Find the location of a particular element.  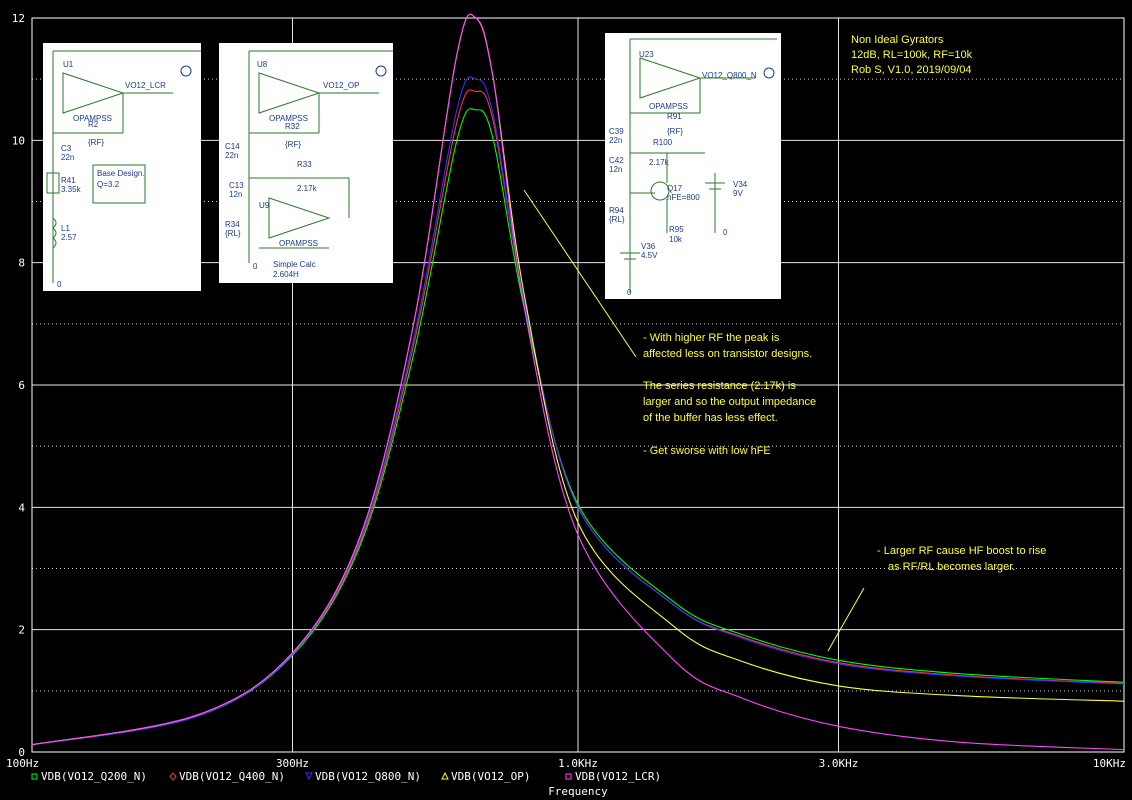

y-tick-label: 0 is located at coordinates (21, 752).